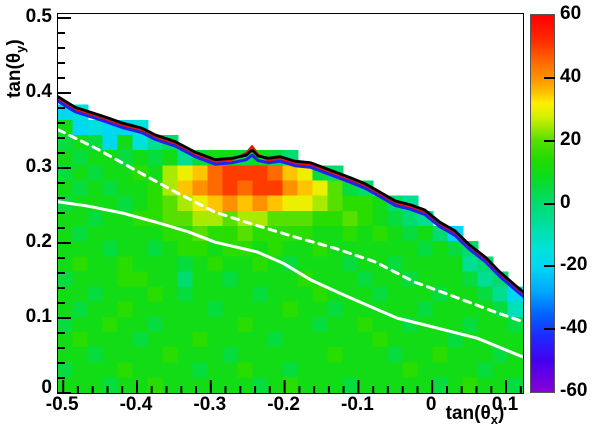 Image resolution: width=601 pixels, height=436 pixels. Describe the element at coordinates (431, 404) in the screenshot. I see `x-tick-label: 0` at that location.